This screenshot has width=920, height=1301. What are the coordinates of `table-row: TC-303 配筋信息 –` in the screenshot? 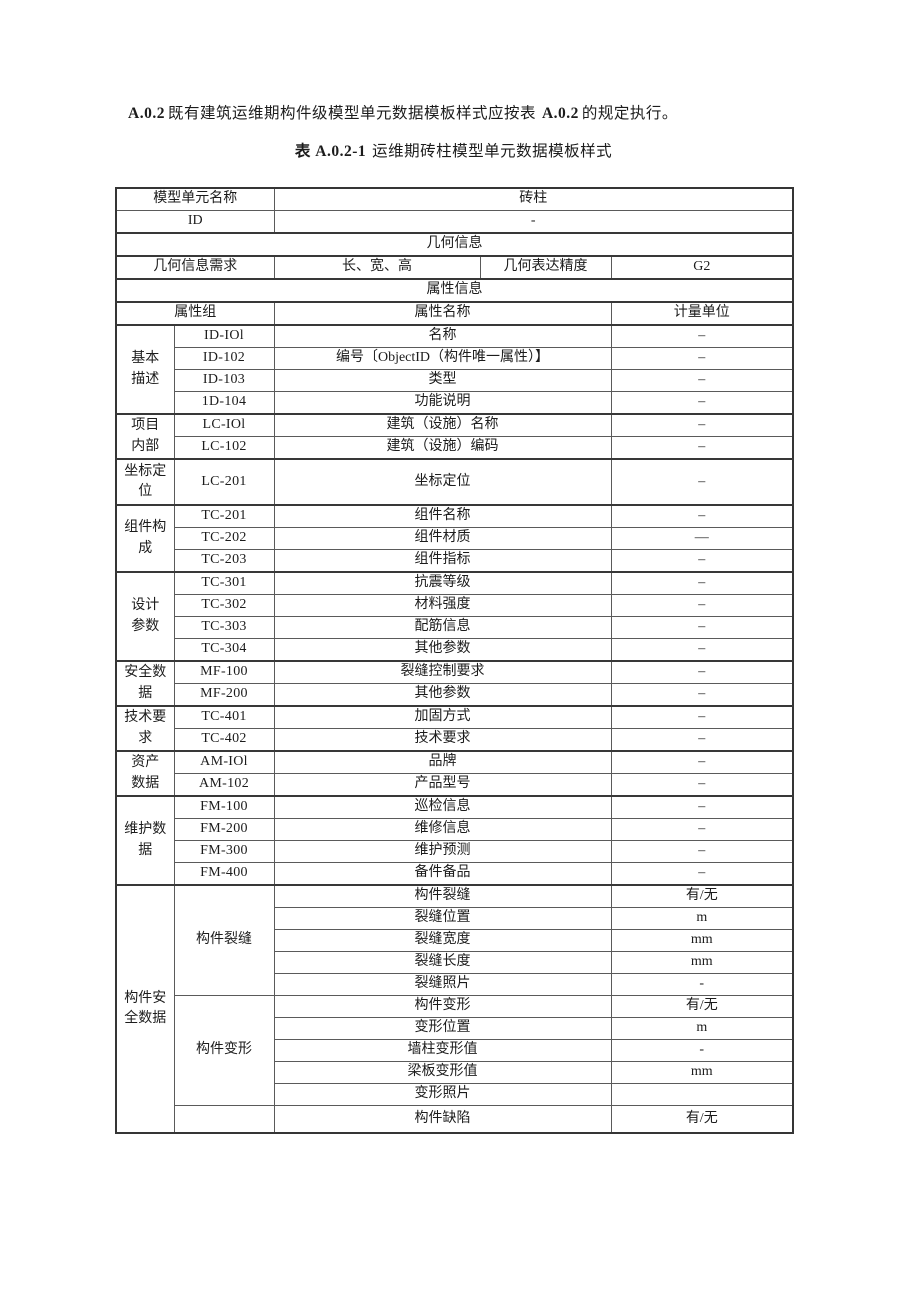 It's located at (455, 627).